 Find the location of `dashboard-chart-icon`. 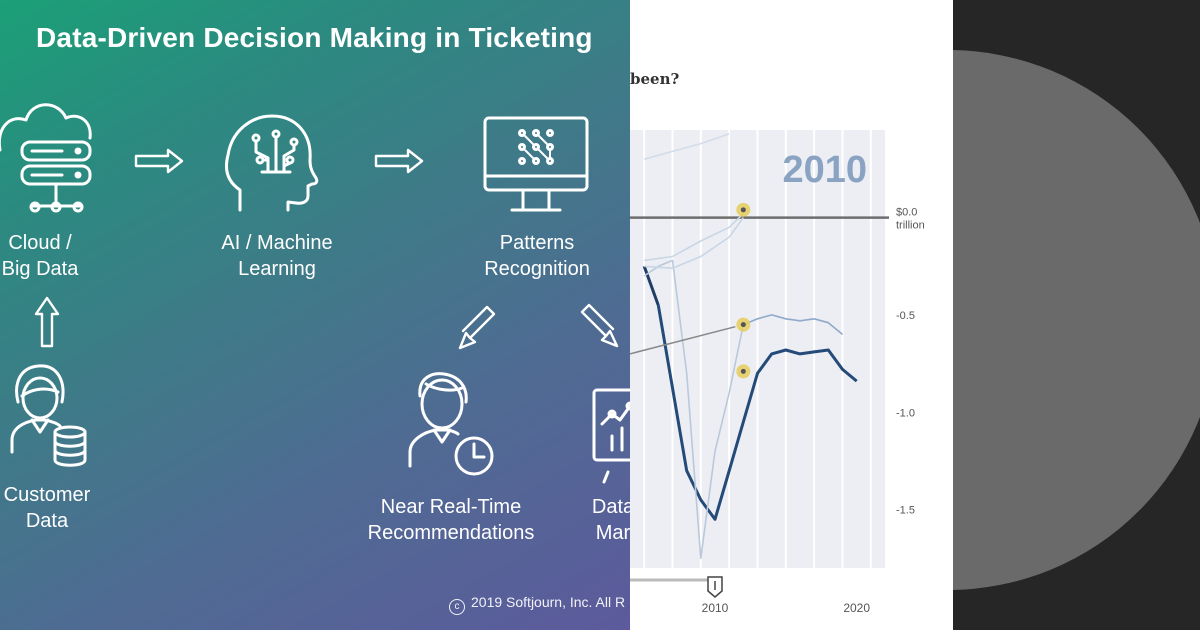

dashboard-chart-icon is located at coordinates (611, 436).